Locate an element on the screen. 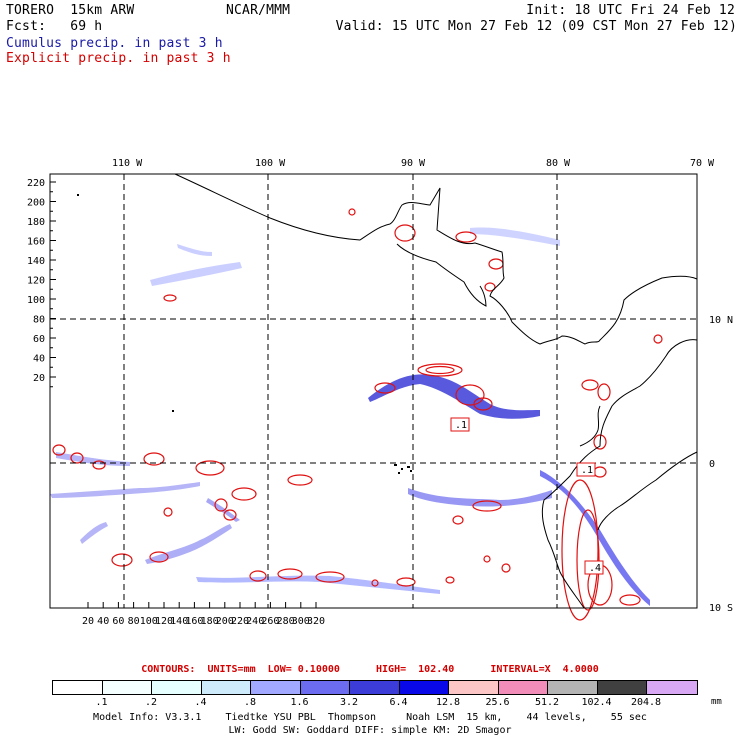  x-grid-label: 180 is located at coordinates (210, 621).